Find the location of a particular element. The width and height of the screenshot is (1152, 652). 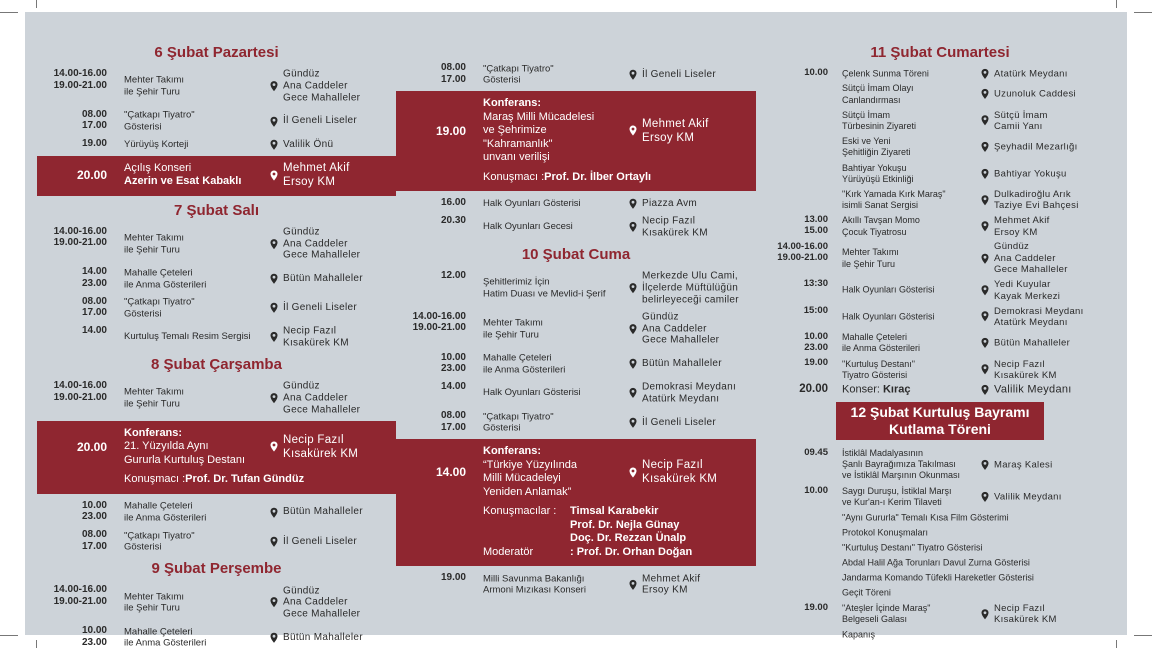

speakers: Konuşmacı : Prof. Dr. Tufan Gündüz is located at coordinates (260, 480).